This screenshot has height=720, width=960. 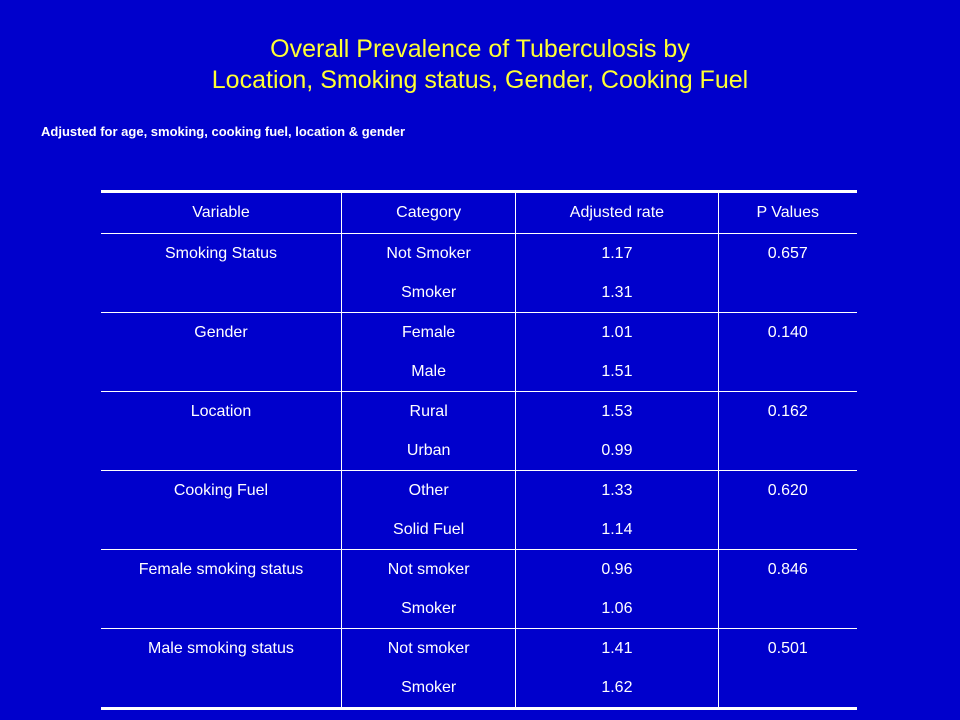 I want to click on header-adjusted-rate: Adjusted rate, so click(x=616, y=212).